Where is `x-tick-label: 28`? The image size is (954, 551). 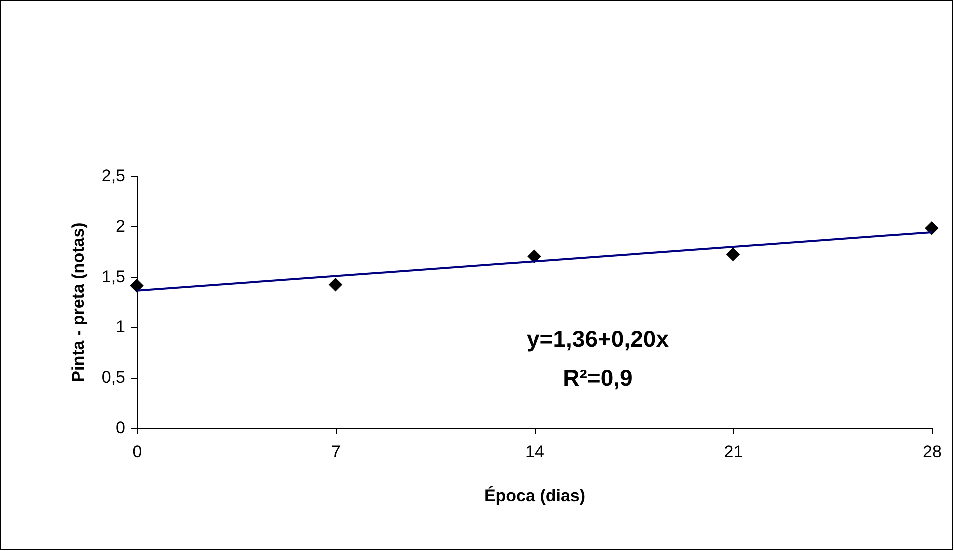
x-tick-label: 28 is located at coordinates (932, 452).